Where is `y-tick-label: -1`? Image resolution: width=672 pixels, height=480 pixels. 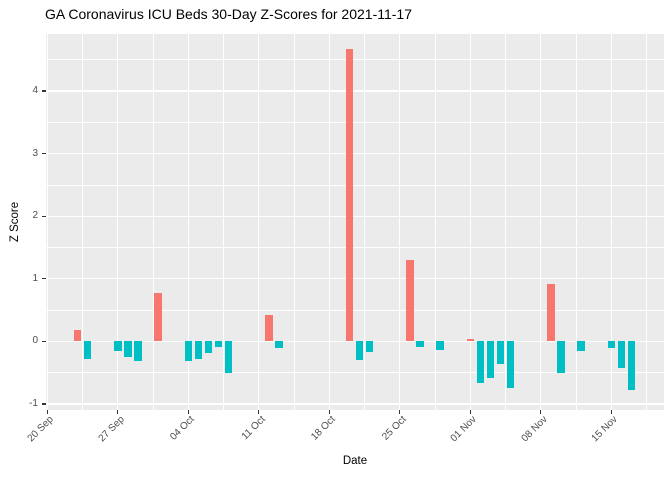 y-tick-label: -1 is located at coordinates (33, 403).